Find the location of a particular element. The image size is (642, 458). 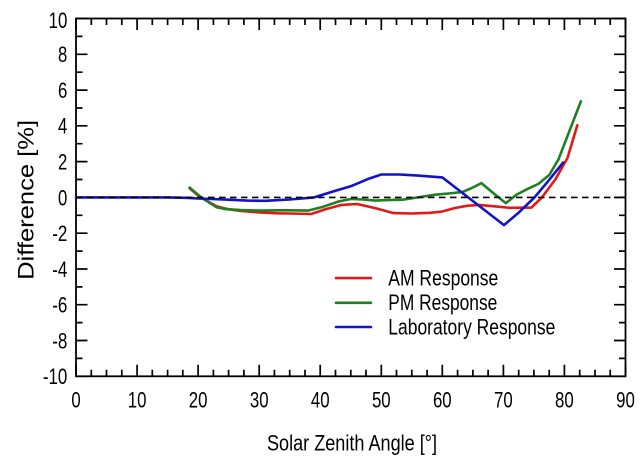

svg-text: 20 is located at coordinates (198, 400).